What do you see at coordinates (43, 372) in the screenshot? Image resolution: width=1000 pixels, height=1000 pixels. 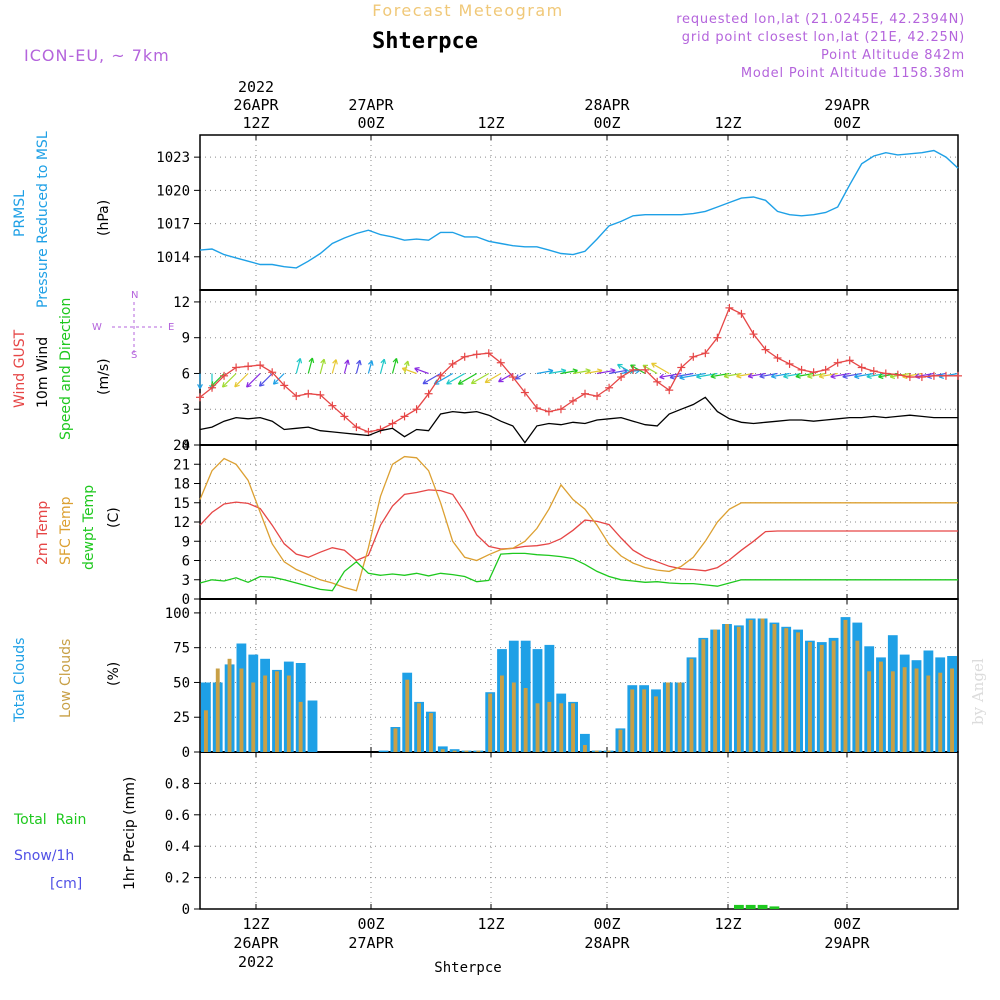 I see `wind-label-2: 10m Wind` at bounding box center [43, 372].